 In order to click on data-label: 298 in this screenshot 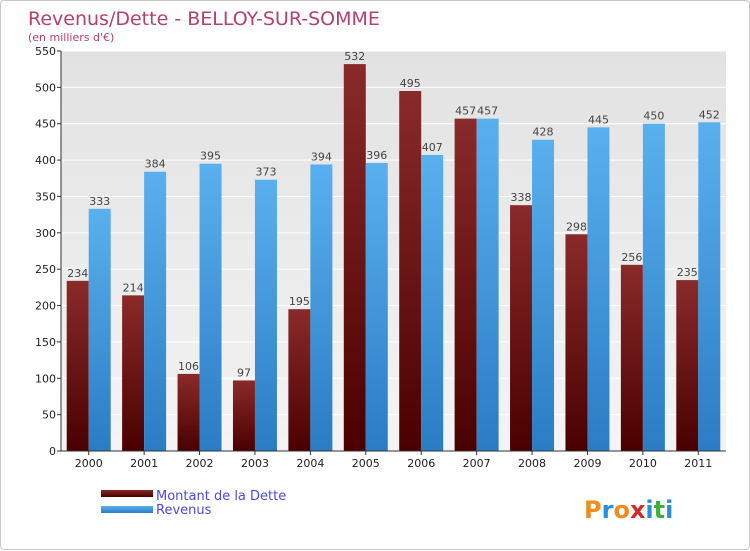, I will do `click(576, 226)`.